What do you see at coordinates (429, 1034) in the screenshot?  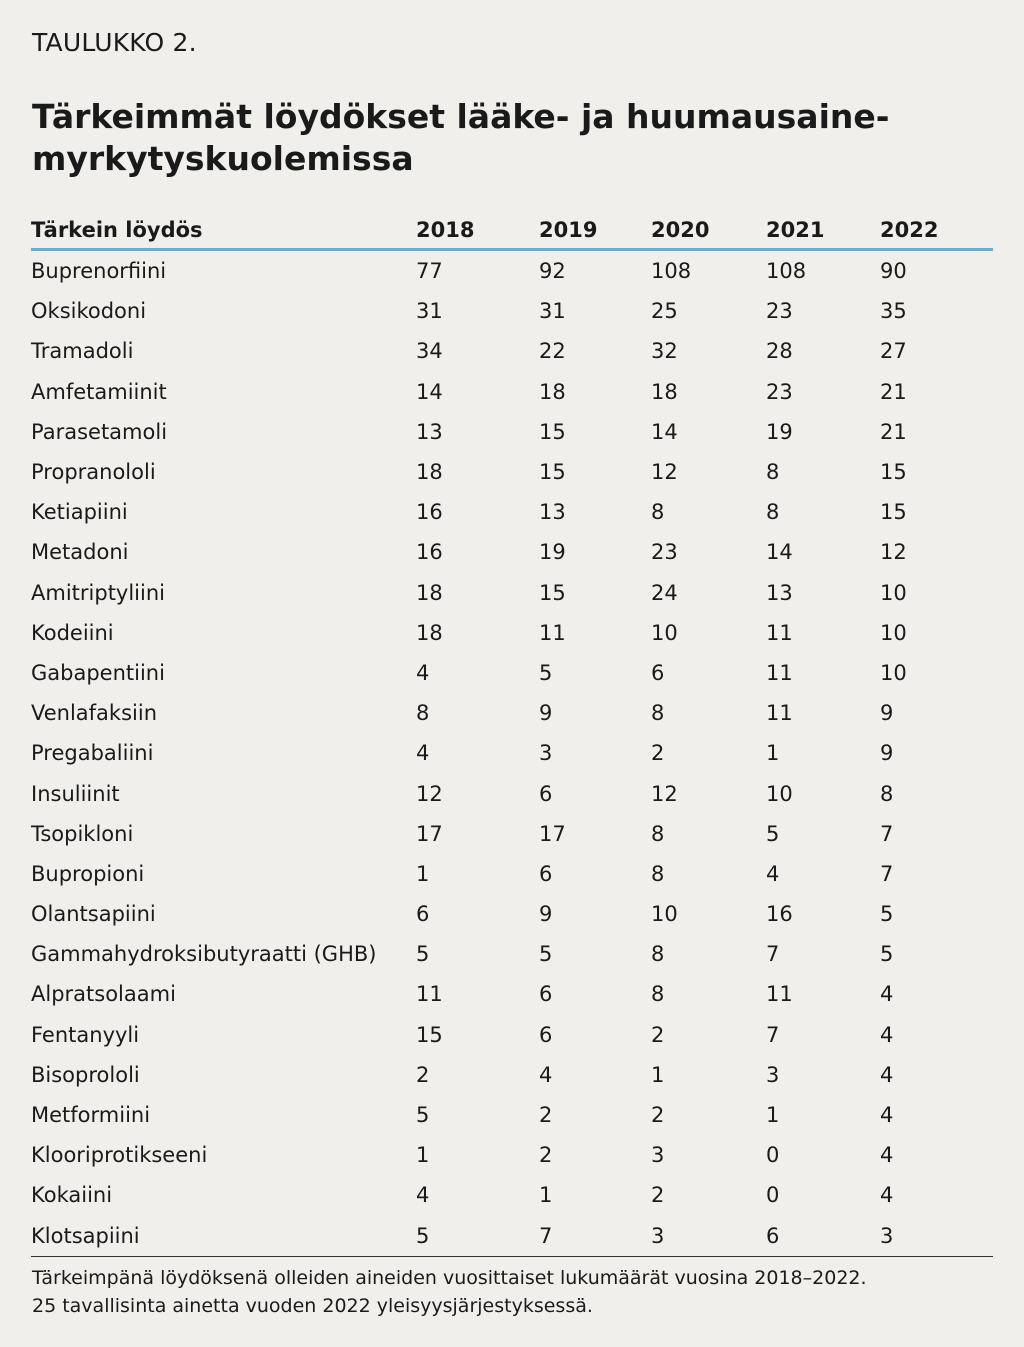 I see `value-2018-cell: 15` at bounding box center [429, 1034].